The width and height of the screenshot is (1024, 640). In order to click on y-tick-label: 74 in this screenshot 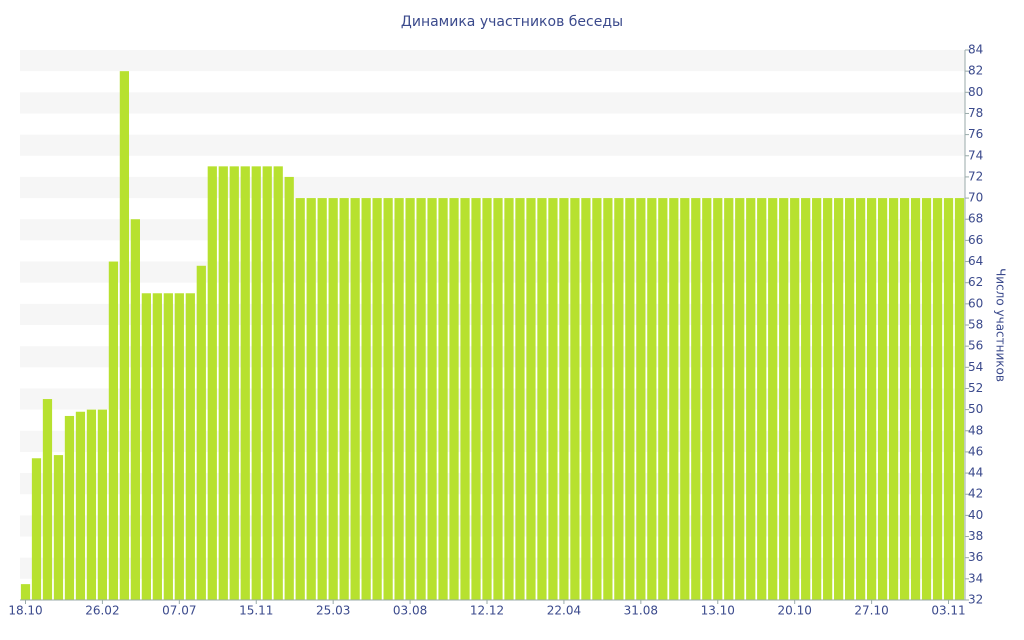, I will do `click(975, 155)`.